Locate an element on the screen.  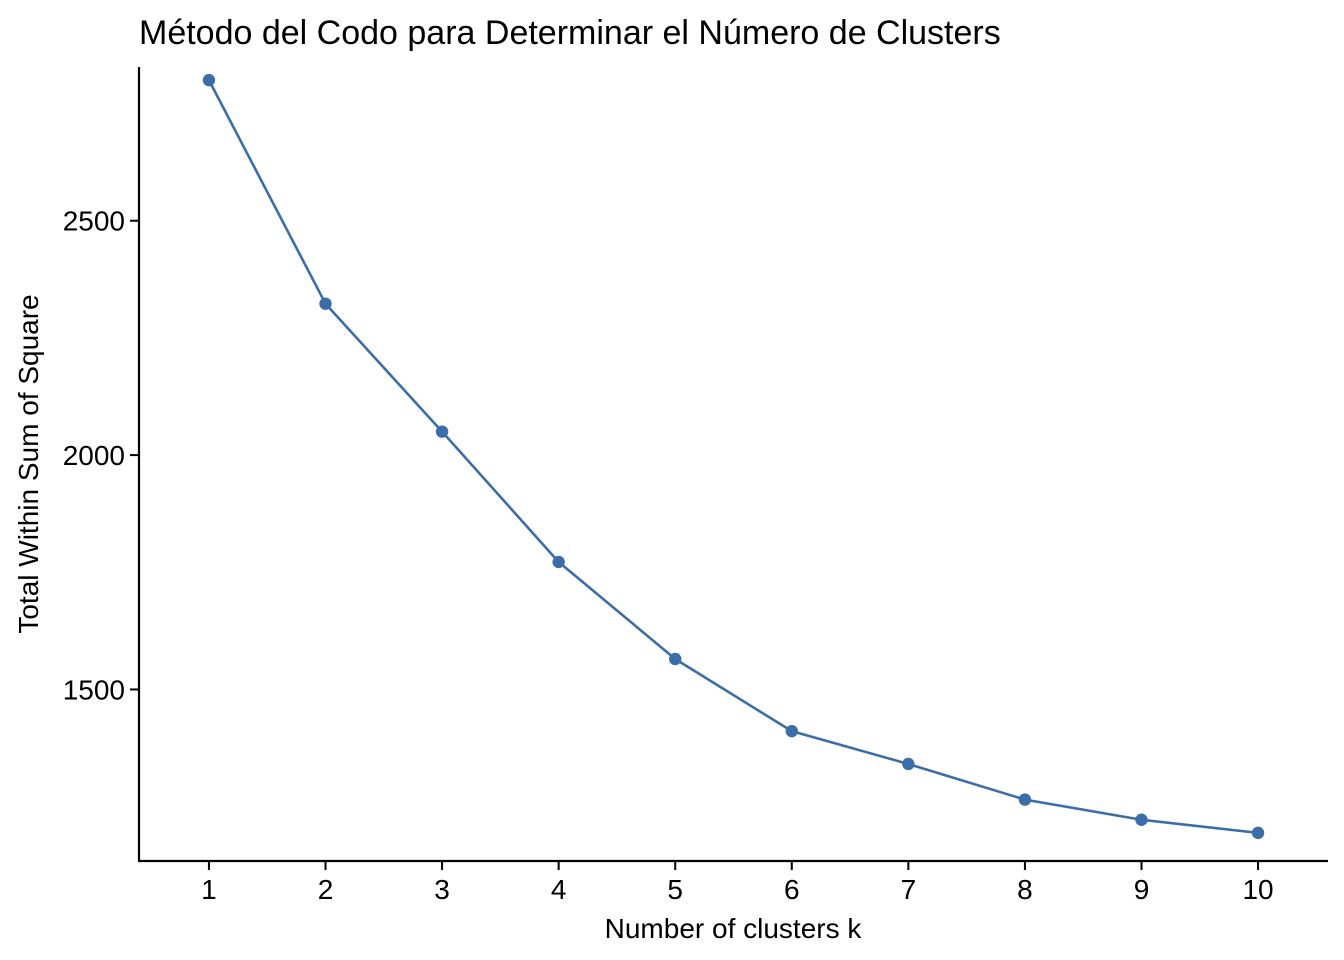
y-tick-label: 2000 is located at coordinates (94, 455).